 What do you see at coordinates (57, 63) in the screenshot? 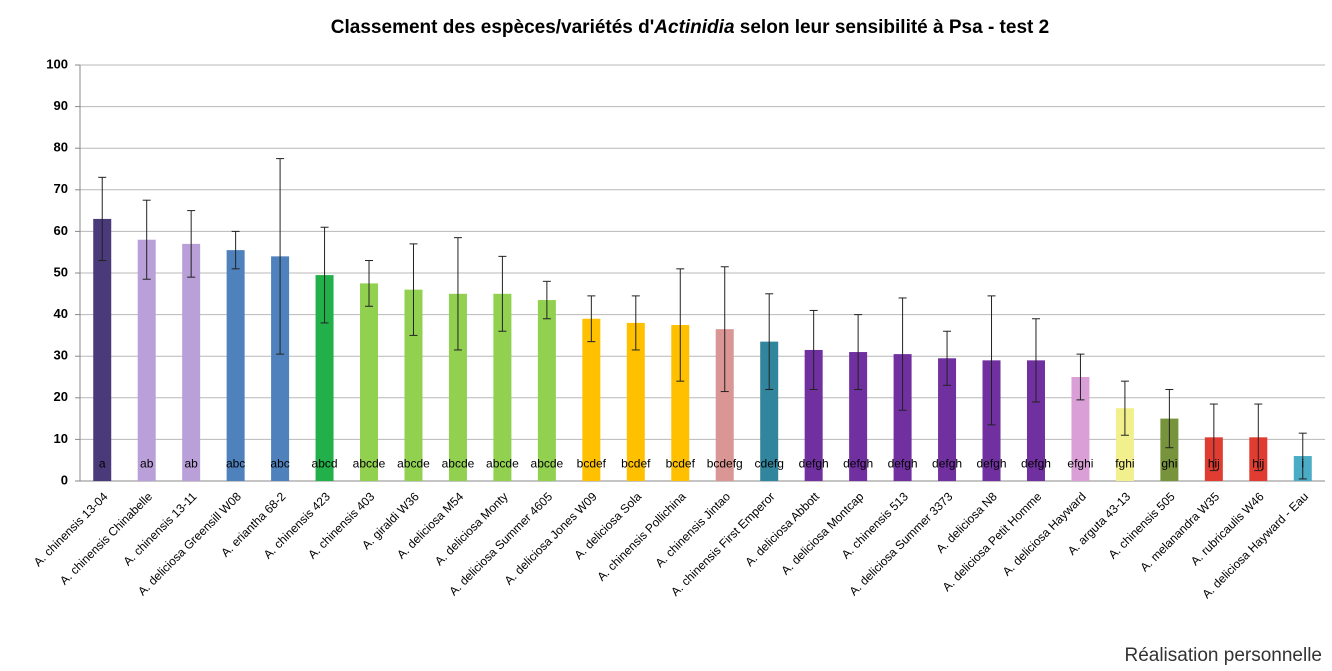
I see `y-tick-label: 100` at bounding box center [57, 63].